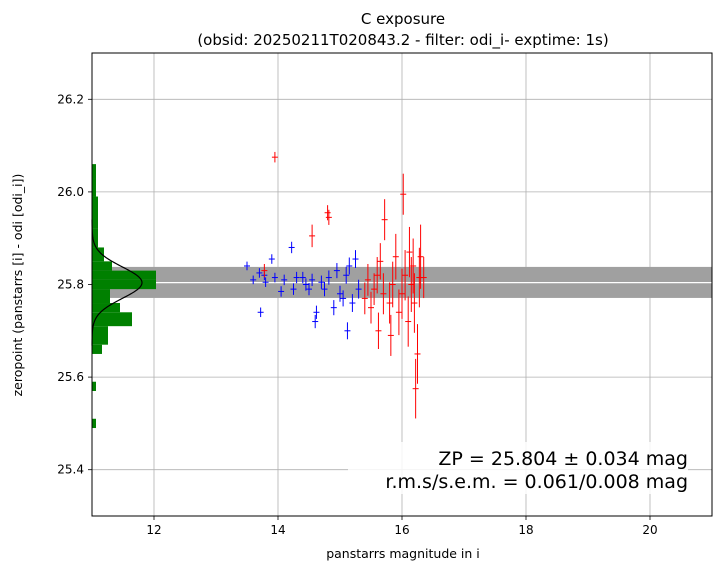 This screenshot has height=572, width=722. Describe the element at coordinates (153, 530) in the screenshot. I see `x-tick-label: 12` at that location.